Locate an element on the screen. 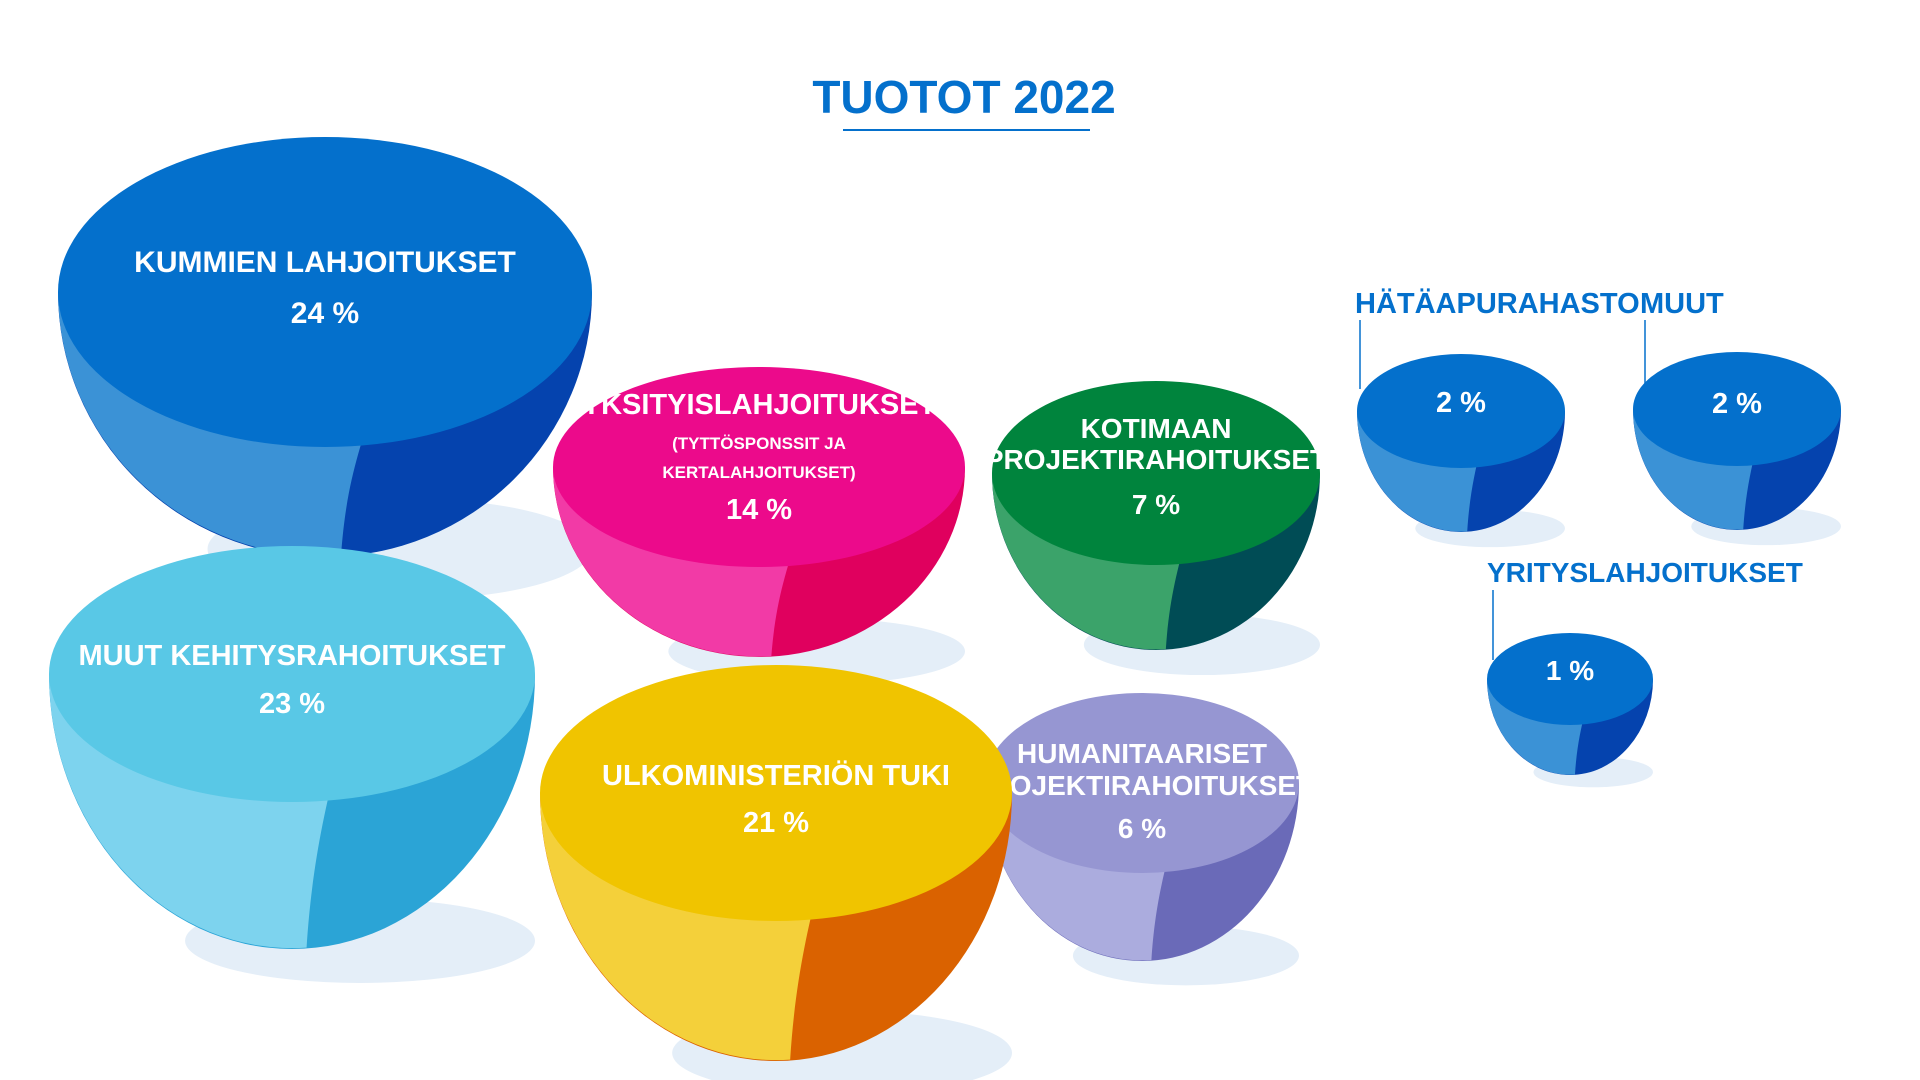 The height and width of the screenshot is (1080, 1920). bowl-muut-kehitysrahoitukset: MUUT KEHITYSRAHOITUKSET 23 % is located at coordinates (292, 764).